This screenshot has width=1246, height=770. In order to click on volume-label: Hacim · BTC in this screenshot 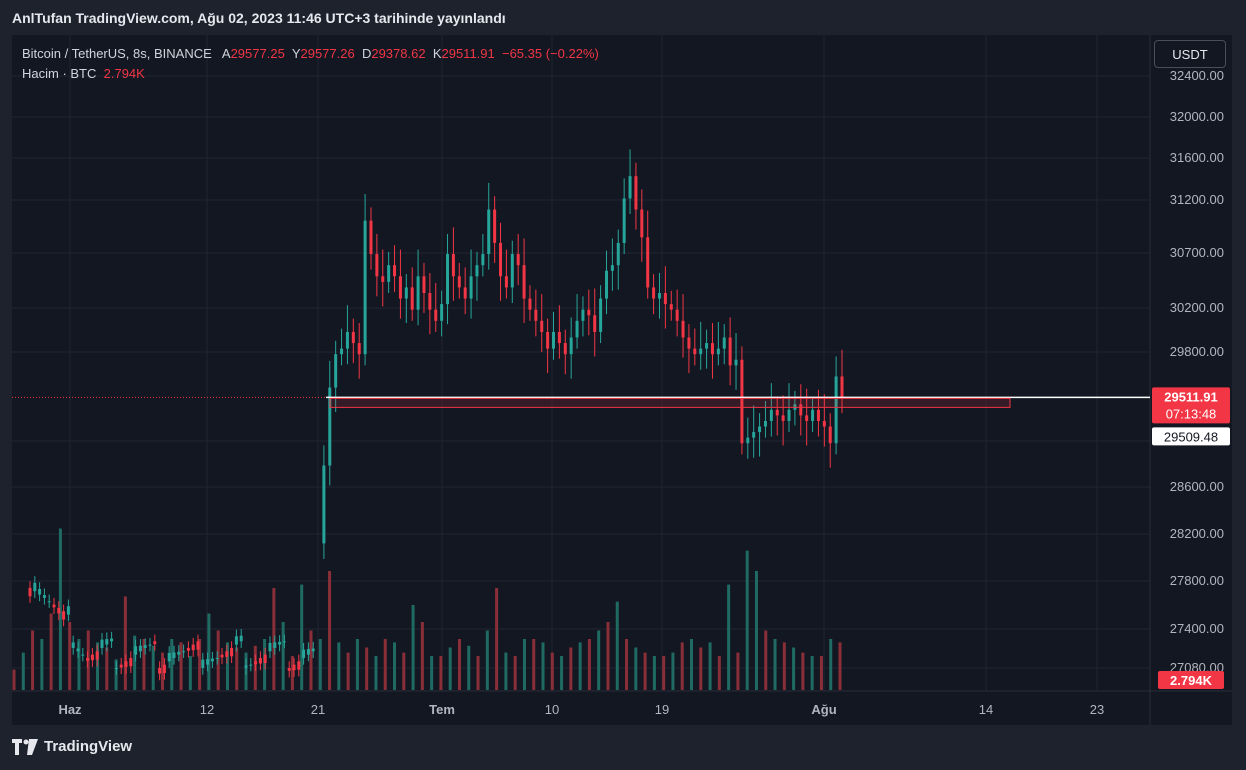, I will do `click(59, 73)`.